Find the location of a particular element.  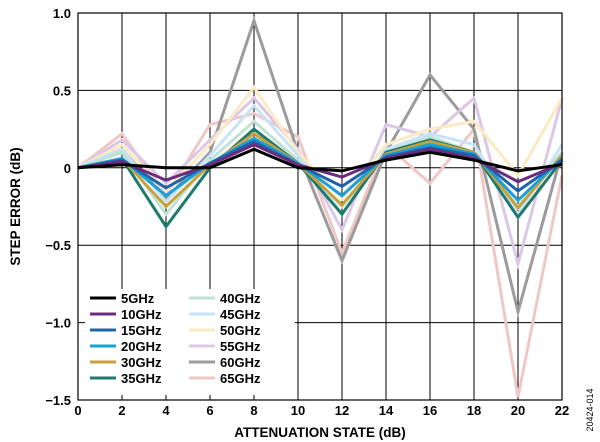

legend-label: 45GHz is located at coordinates (240, 314).